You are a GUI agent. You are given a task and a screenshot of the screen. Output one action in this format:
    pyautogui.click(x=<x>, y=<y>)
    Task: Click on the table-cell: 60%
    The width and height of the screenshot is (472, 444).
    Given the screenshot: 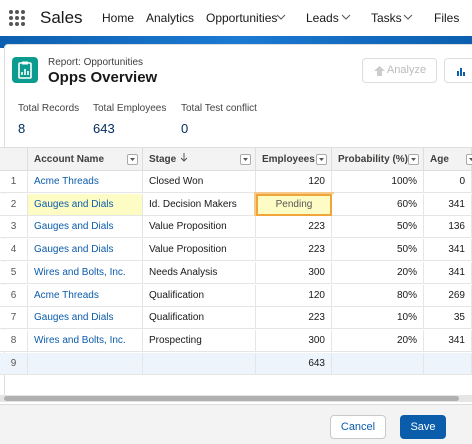 What is the action you would take?
    pyautogui.click(x=378, y=204)
    